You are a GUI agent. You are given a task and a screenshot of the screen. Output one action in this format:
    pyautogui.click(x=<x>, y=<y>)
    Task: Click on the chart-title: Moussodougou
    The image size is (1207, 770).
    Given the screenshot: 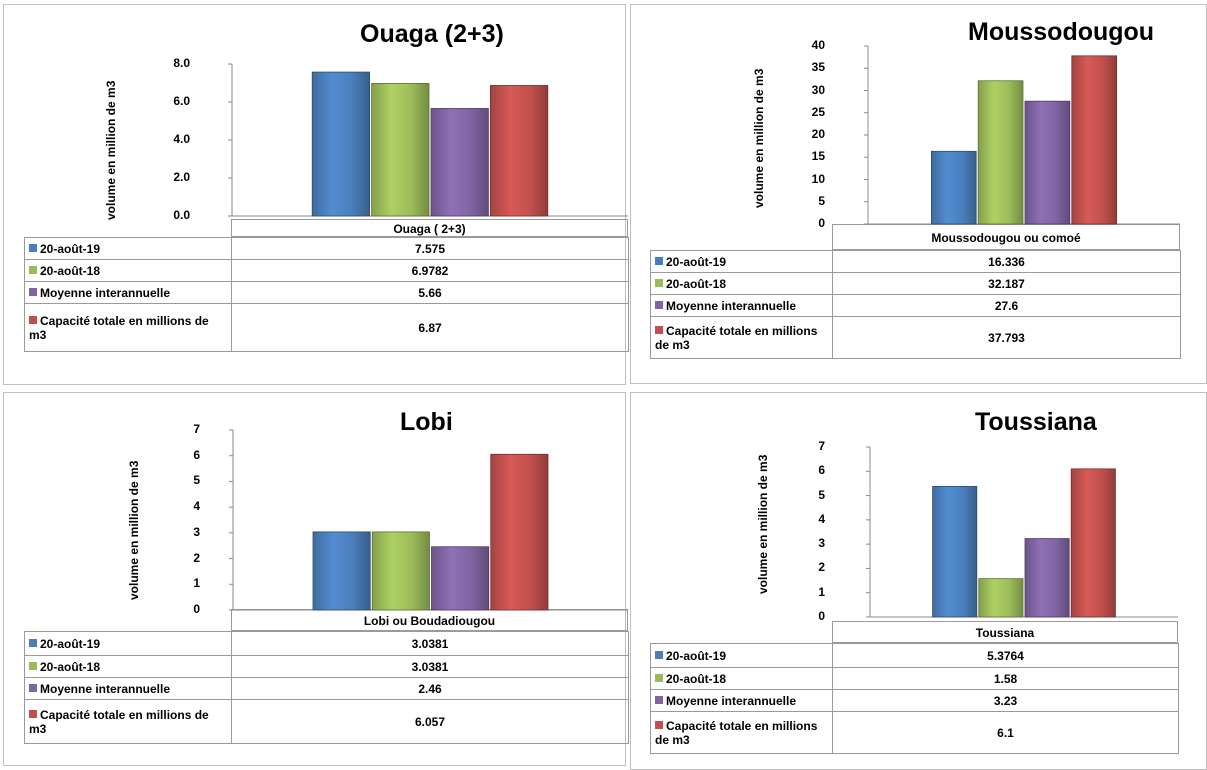 What is the action you would take?
    pyautogui.click(x=1061, y=32)
    